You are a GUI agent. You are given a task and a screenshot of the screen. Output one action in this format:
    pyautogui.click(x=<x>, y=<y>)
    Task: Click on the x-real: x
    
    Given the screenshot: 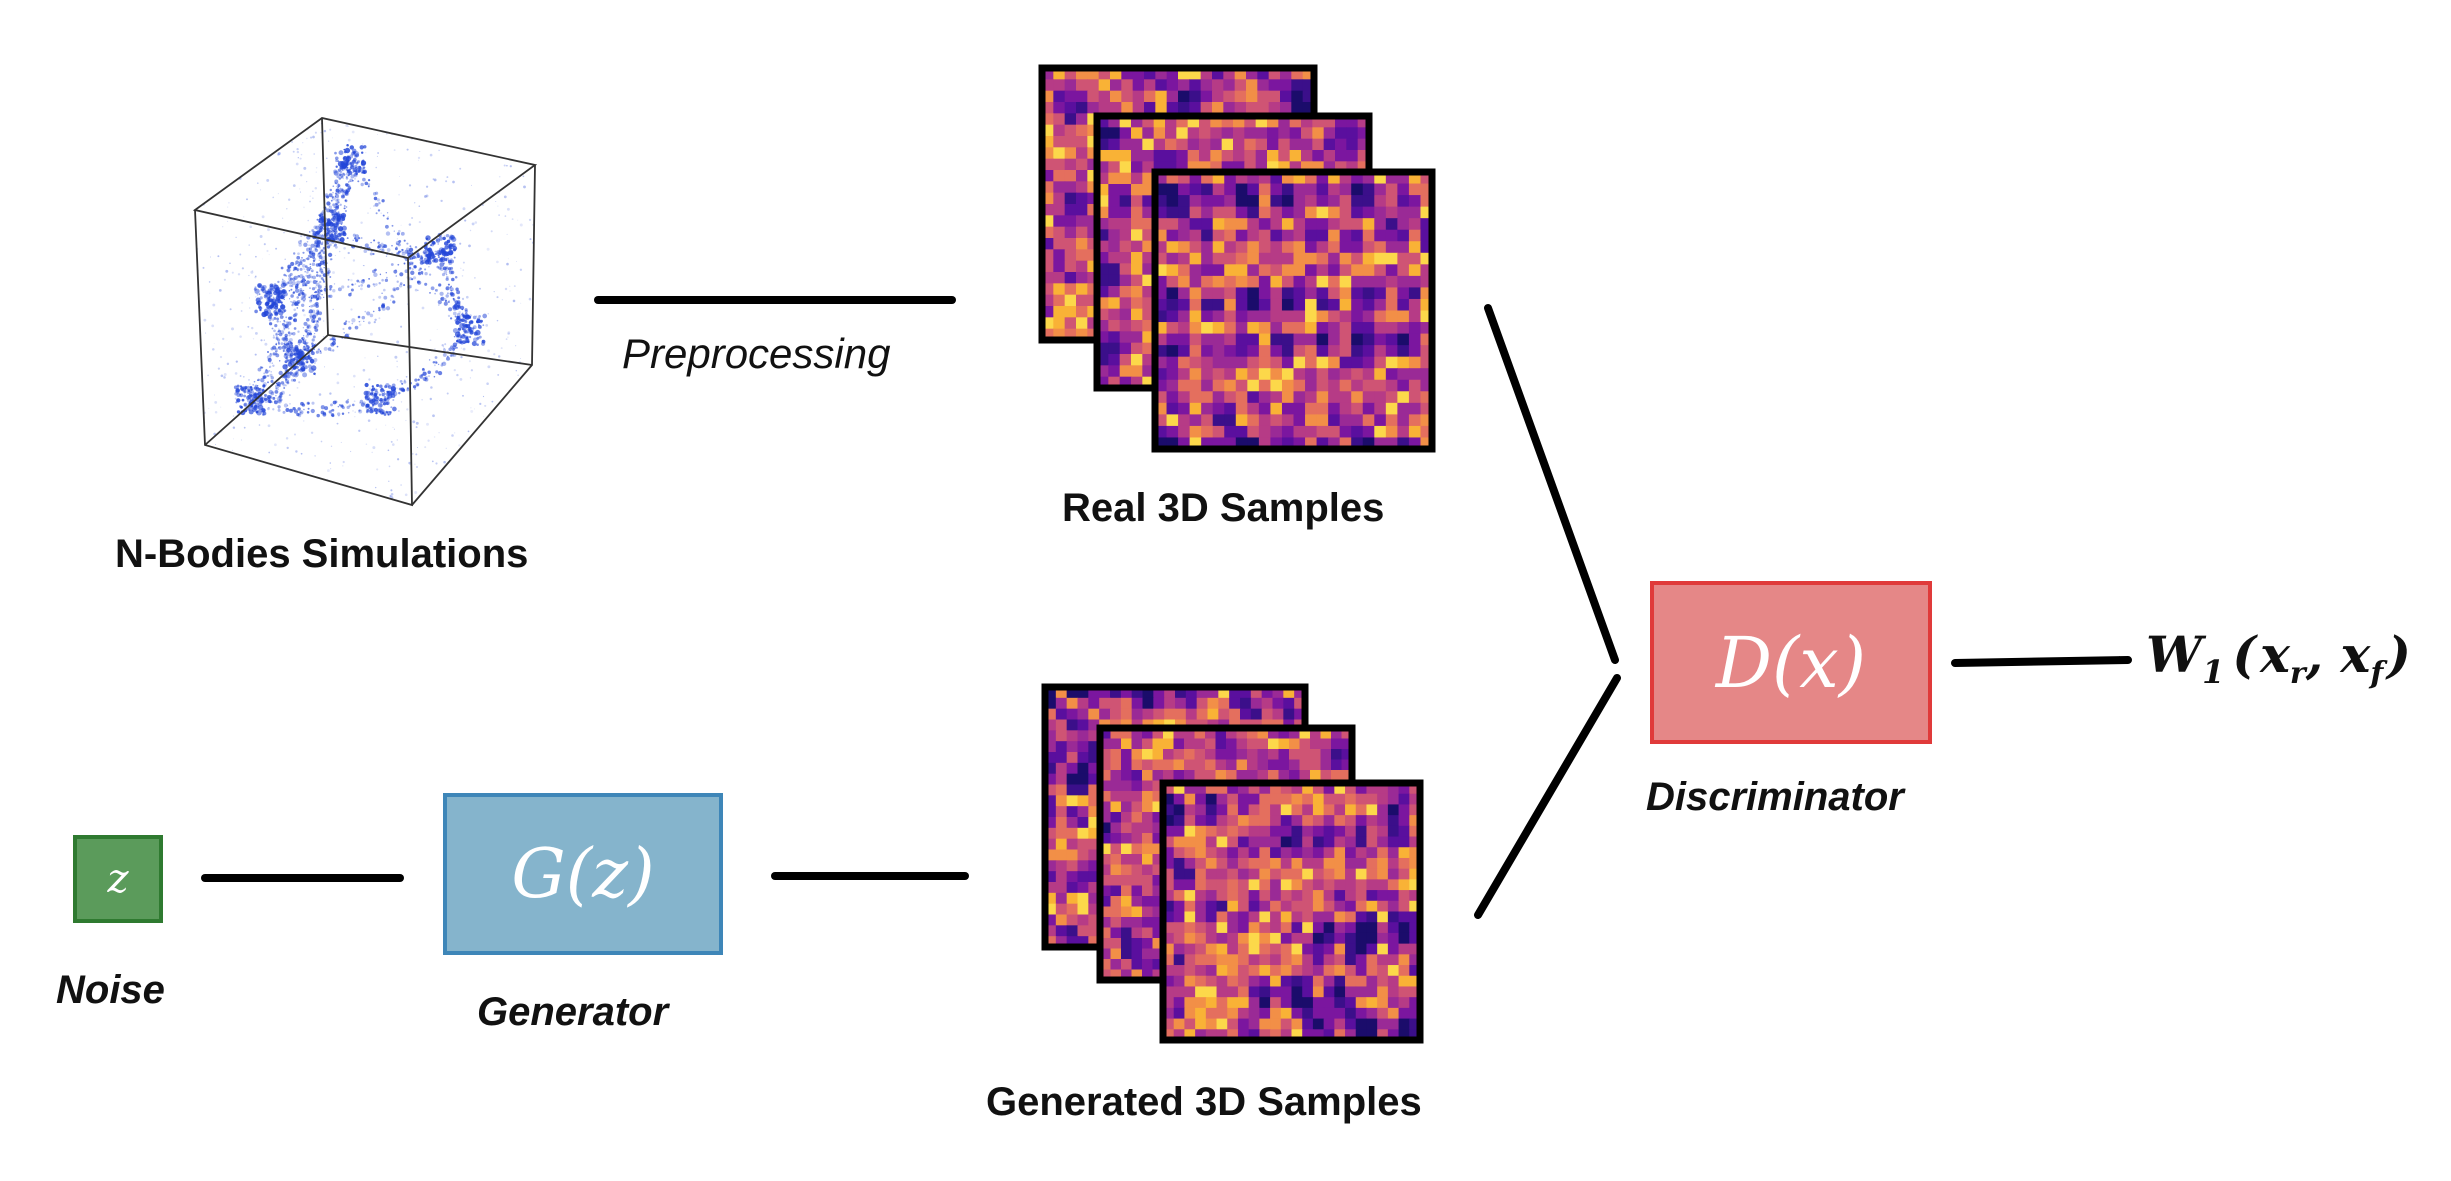 What is the action you would take?
    pyautogui.click(x=2275, y=654)
    